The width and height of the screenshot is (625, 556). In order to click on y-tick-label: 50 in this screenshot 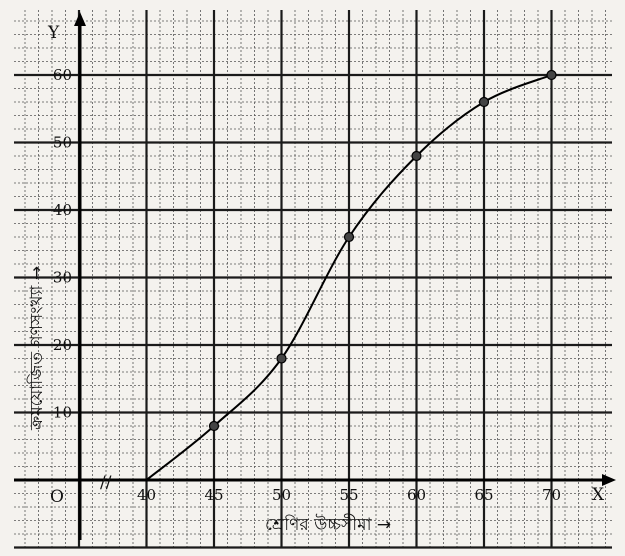, I will do `click(62, 143)`.